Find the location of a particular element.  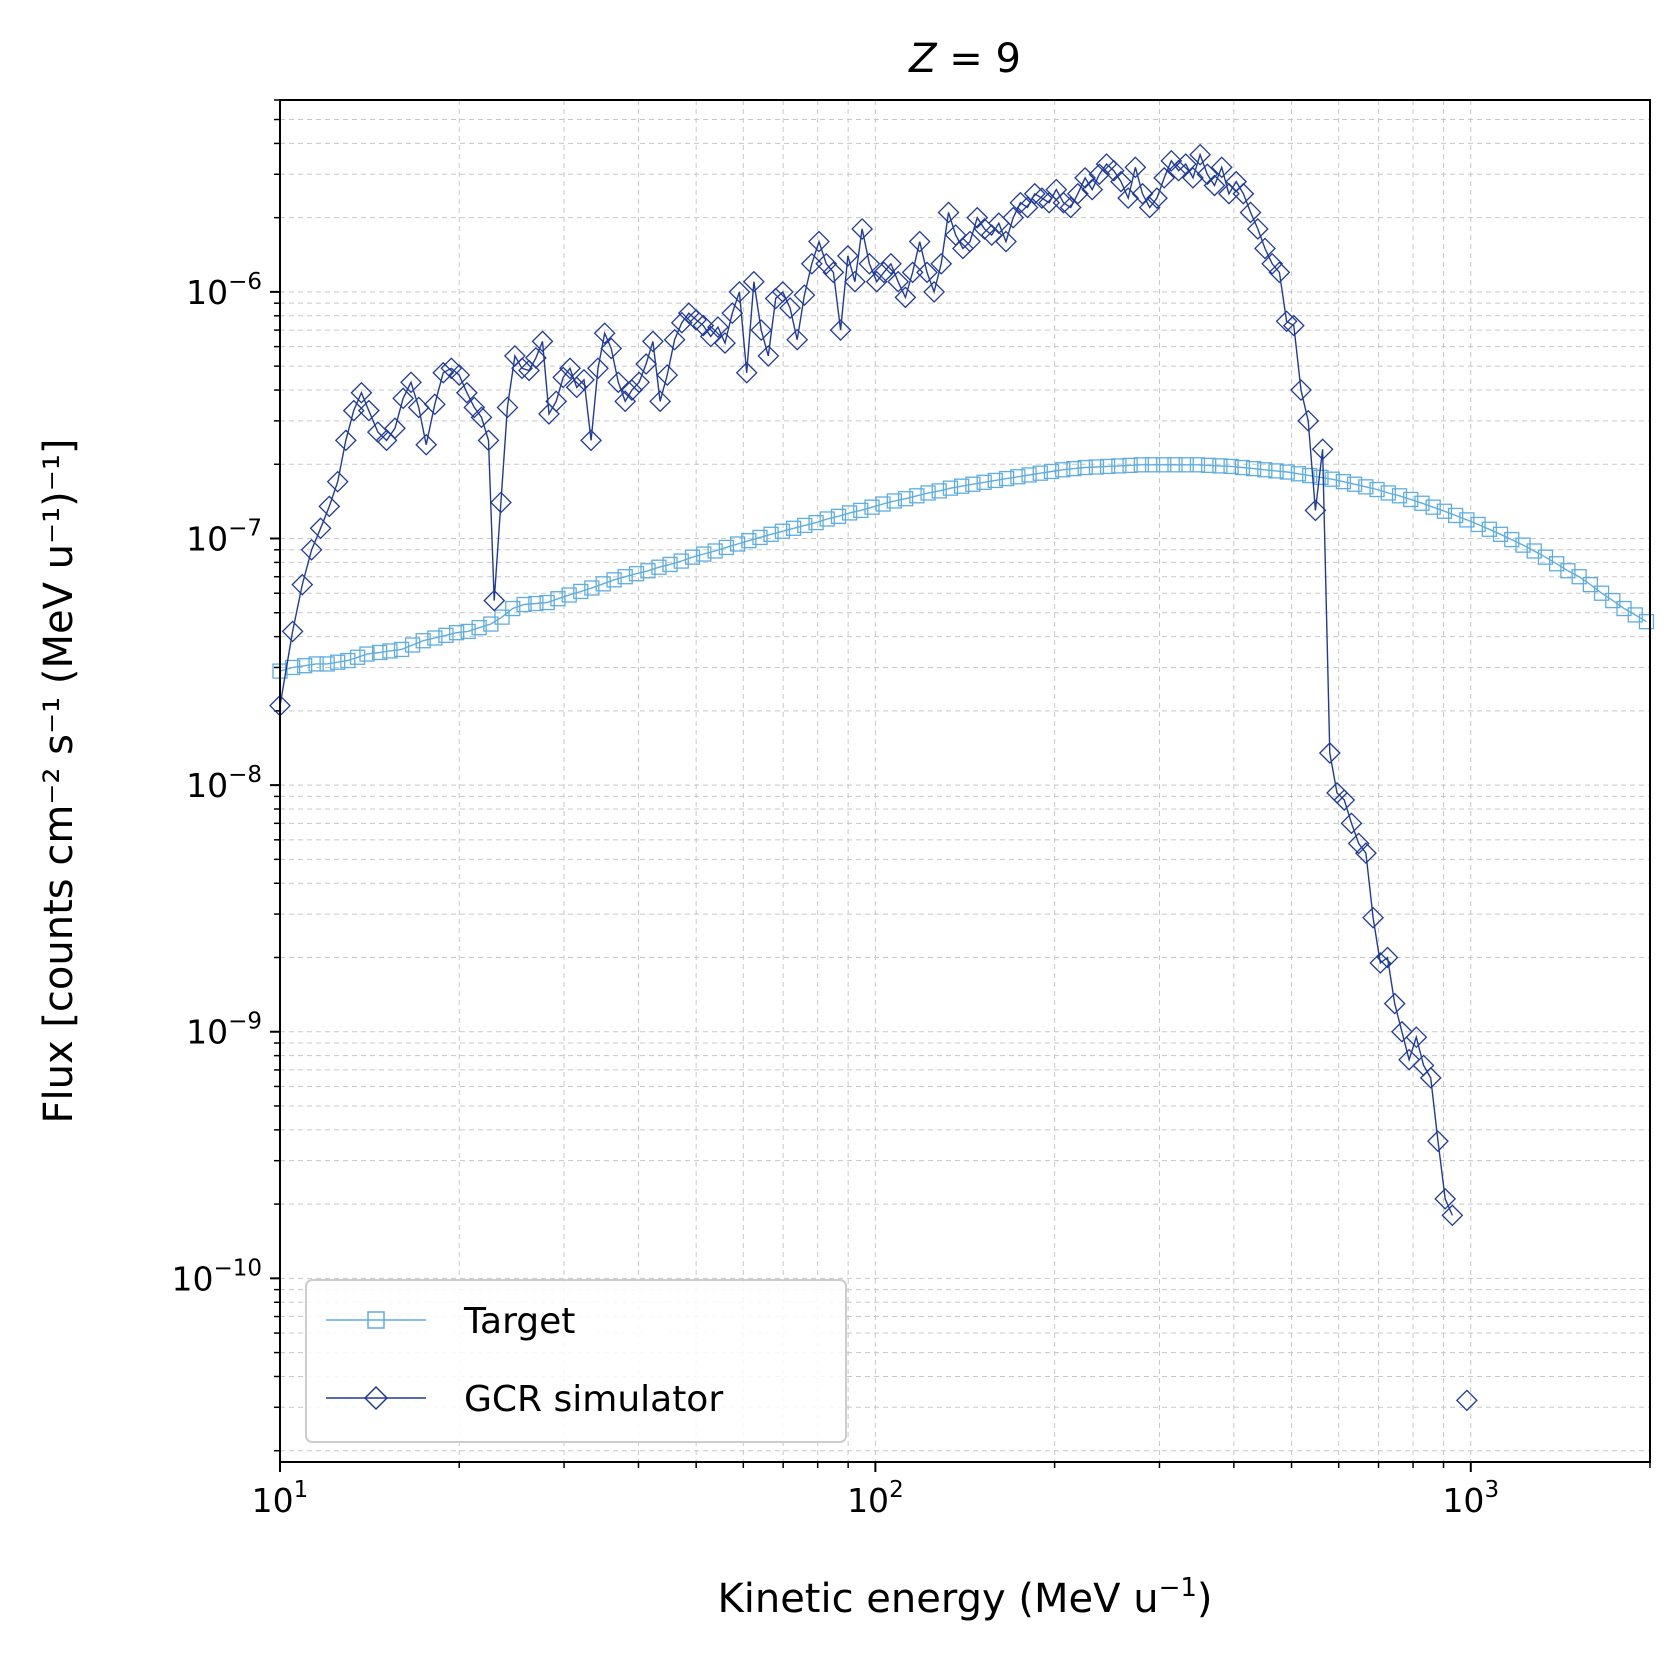

y-tick-label: 10⁻⁷ is located at coordinates (224, 537).